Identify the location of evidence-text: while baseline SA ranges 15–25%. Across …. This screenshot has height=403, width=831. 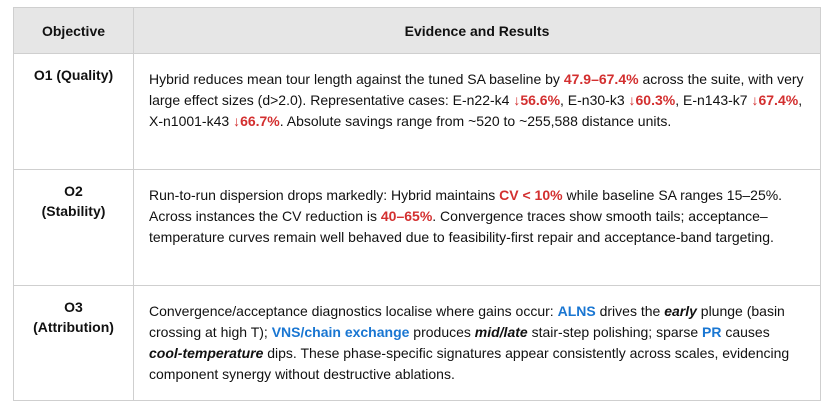
(466, 205).